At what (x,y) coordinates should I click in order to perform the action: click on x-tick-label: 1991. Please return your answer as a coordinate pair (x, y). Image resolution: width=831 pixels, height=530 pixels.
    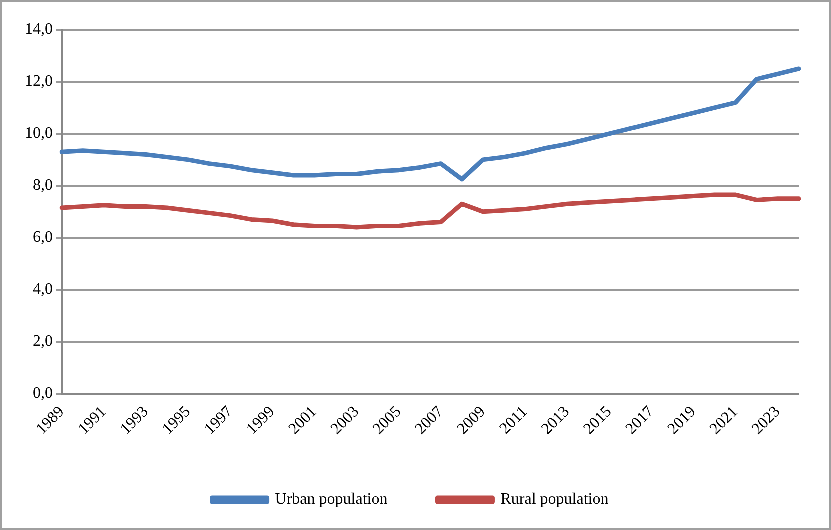
    Looking at the image, I should click on (92, 420).